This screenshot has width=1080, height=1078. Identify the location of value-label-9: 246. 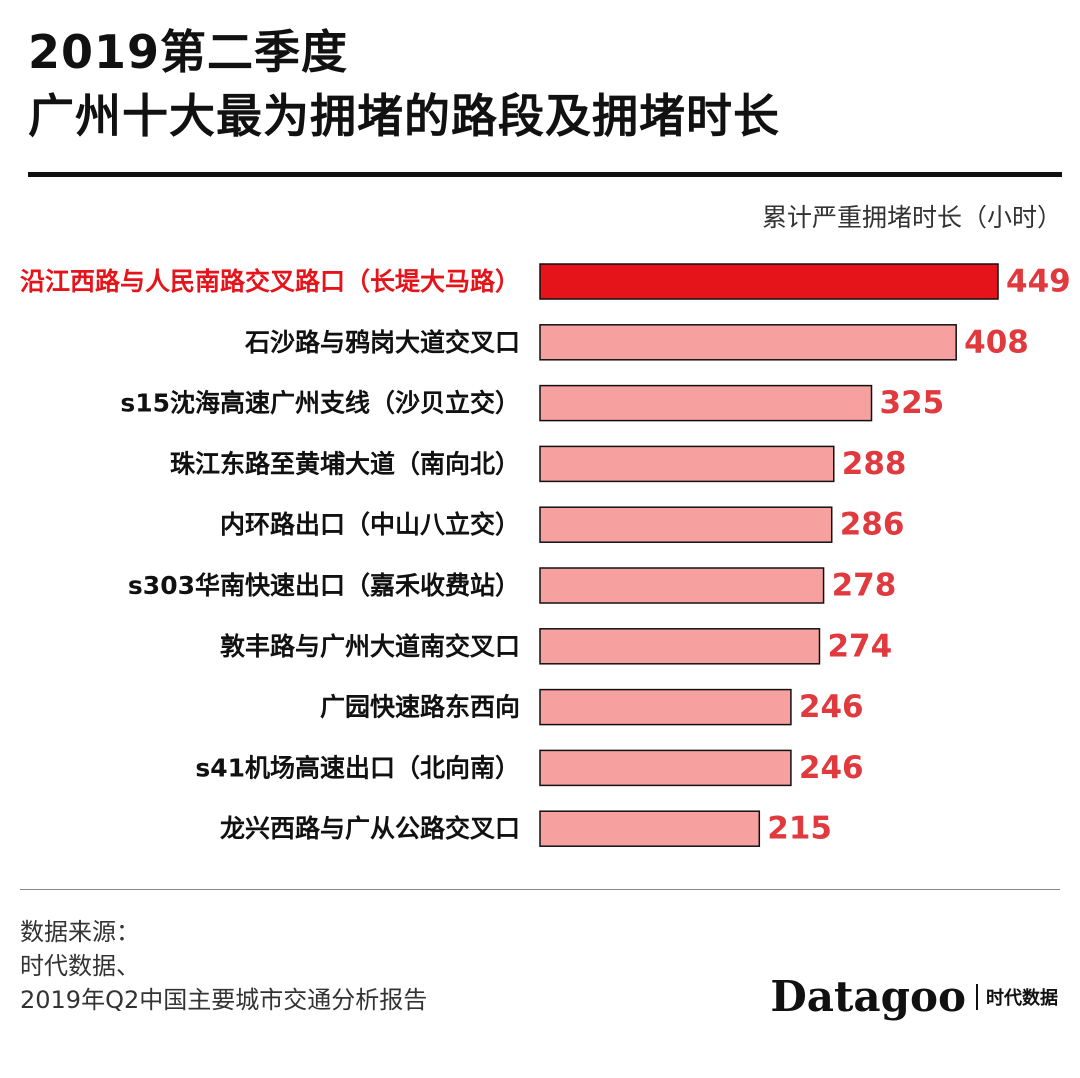
(831, 768).